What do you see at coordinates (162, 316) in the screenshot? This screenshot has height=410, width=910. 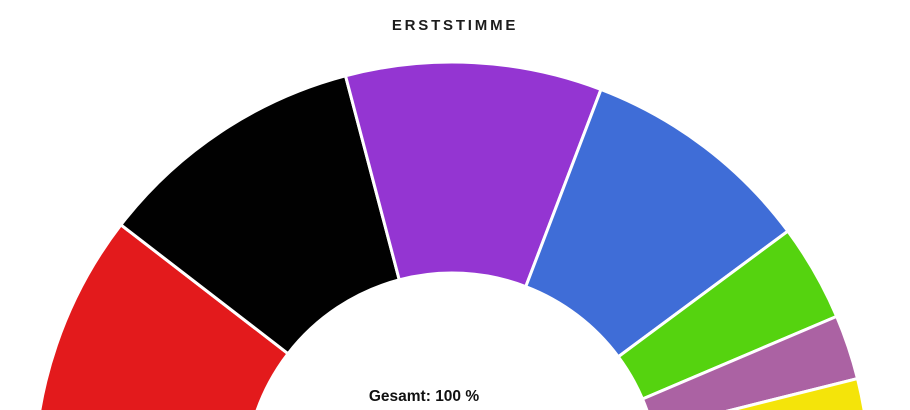 I see `segment-red` at bounding box center [162, 316].